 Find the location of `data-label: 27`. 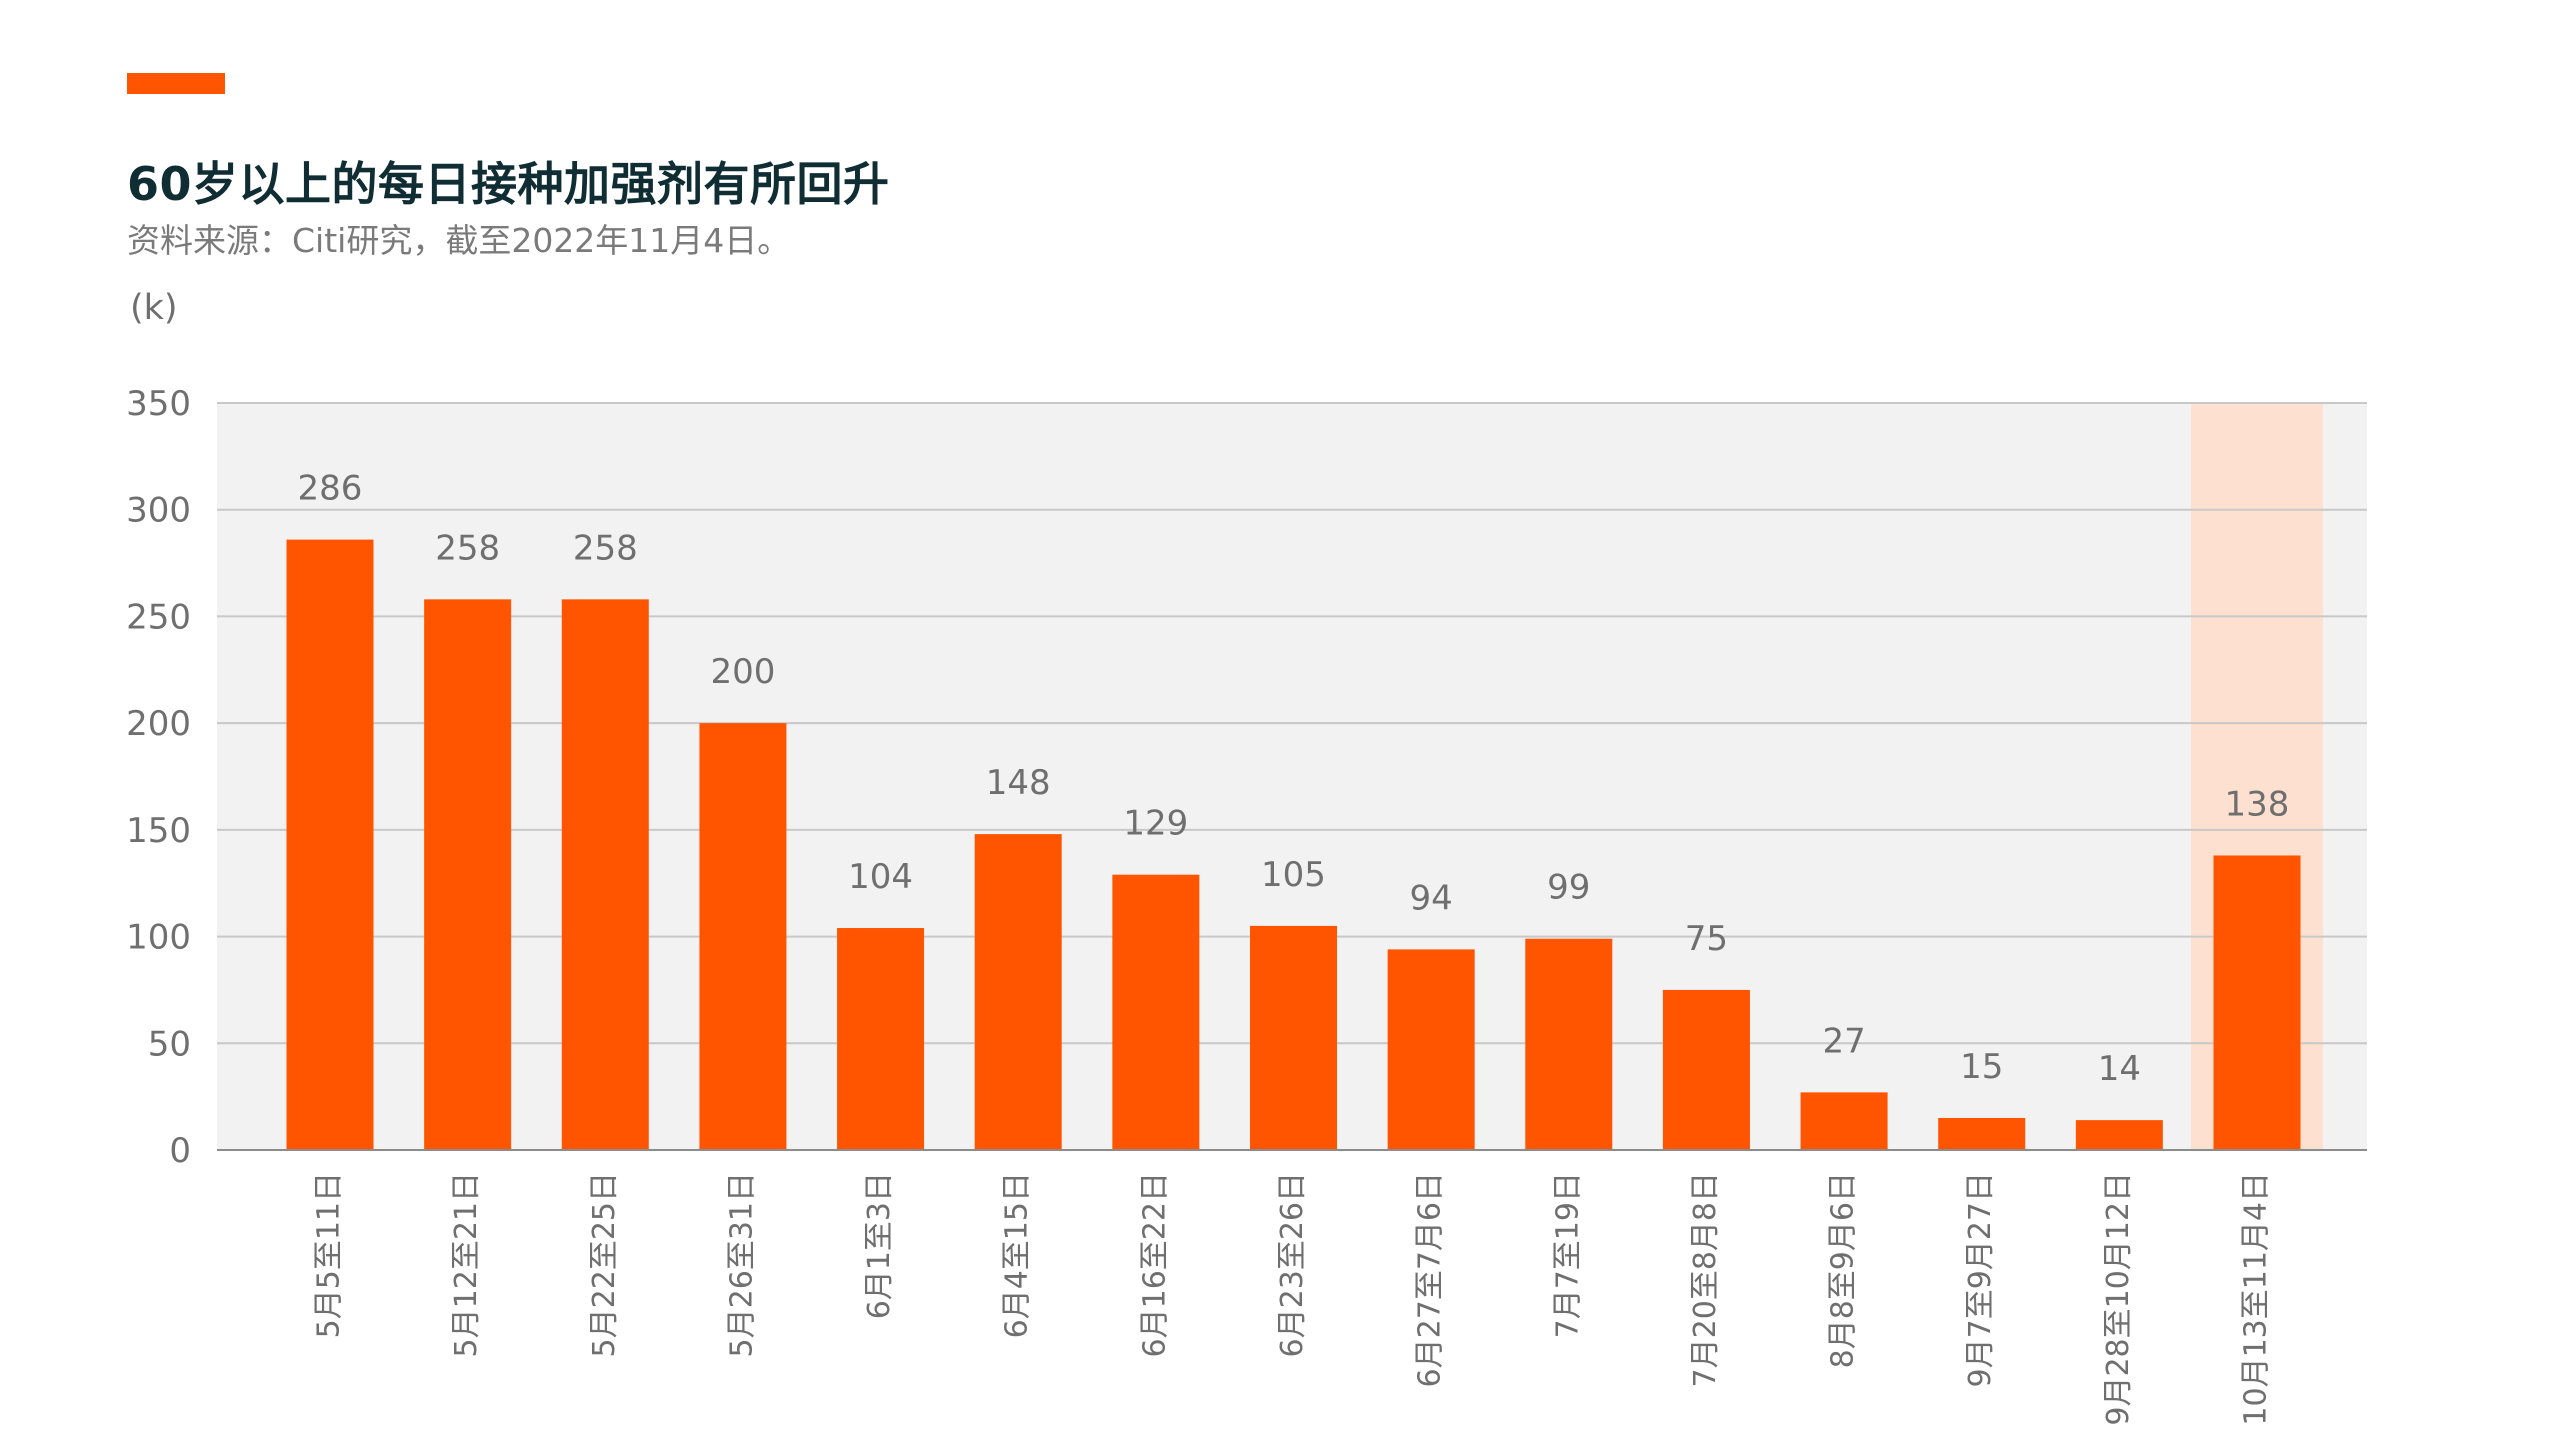

data-label: 27 is located at coordinates (1843, 1041).